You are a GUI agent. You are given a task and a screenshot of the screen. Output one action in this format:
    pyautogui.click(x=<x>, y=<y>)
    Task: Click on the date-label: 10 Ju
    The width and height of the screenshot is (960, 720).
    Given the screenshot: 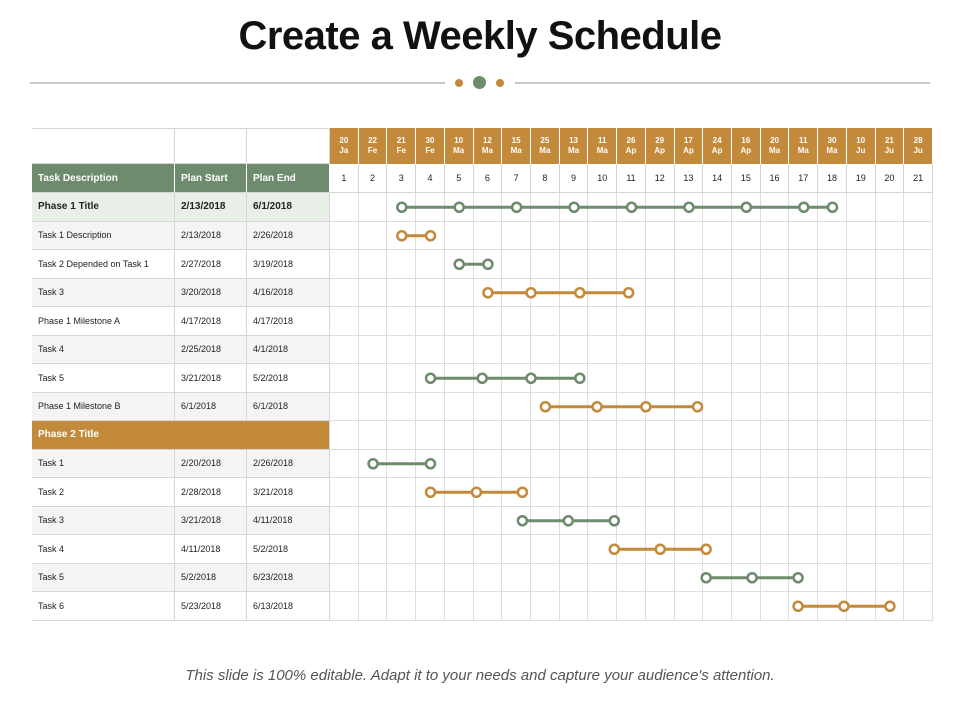 What is the action you would take?
    pyautogui.click(x=861, y=146)
    